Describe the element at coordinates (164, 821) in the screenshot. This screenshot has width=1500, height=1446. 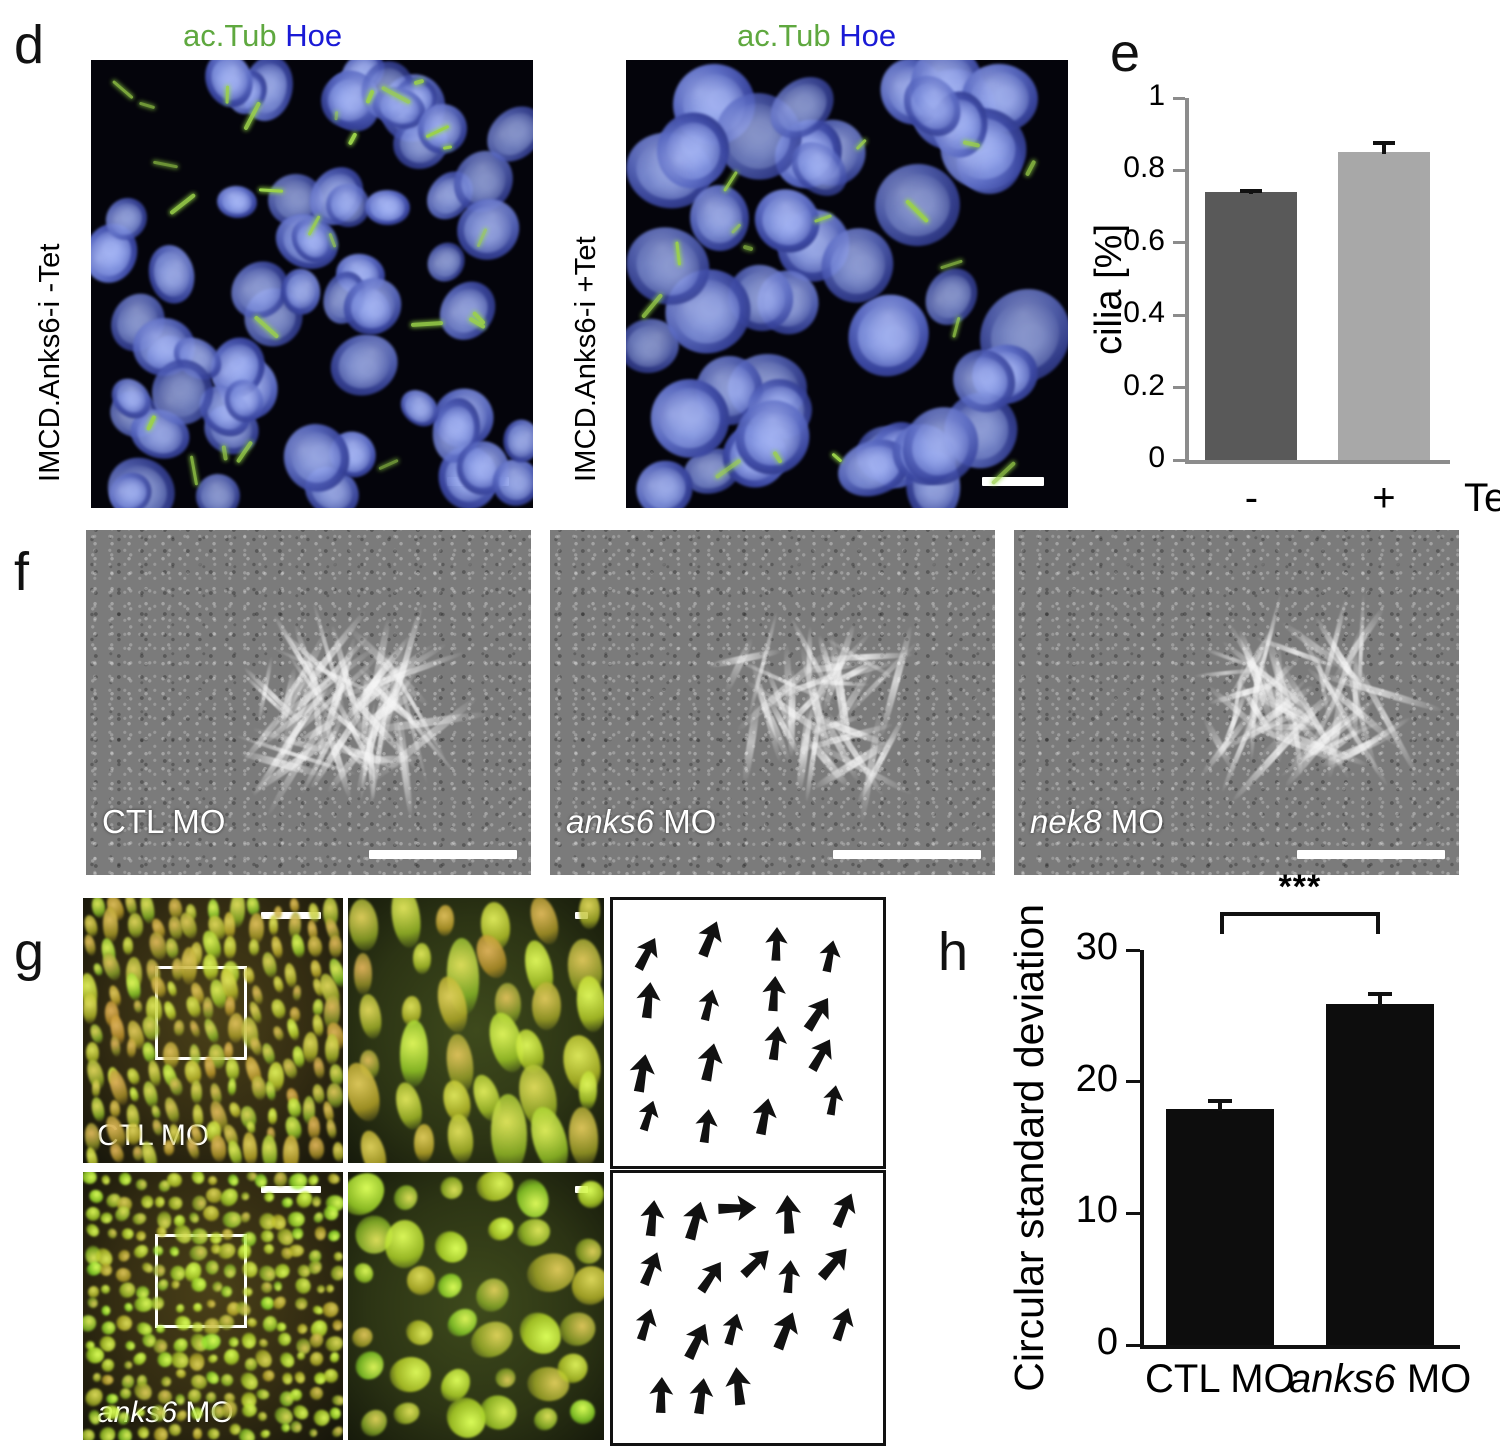
I see `sem-label: CTL MO` at that location.